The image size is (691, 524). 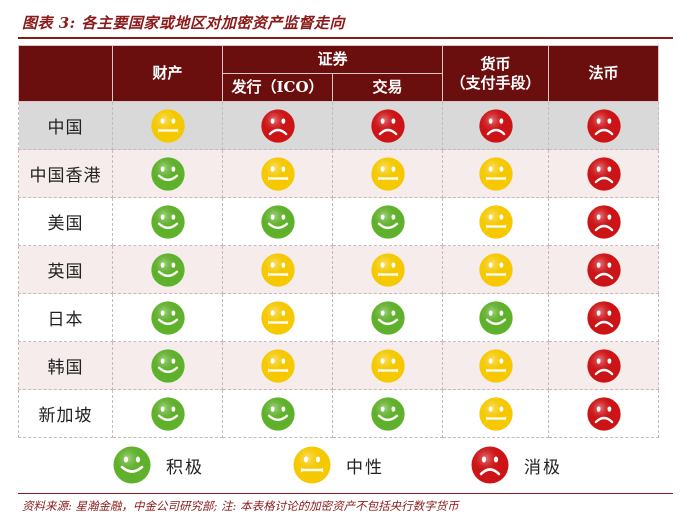 I want to click on country-name: 美国, so click(x=65, y=221).